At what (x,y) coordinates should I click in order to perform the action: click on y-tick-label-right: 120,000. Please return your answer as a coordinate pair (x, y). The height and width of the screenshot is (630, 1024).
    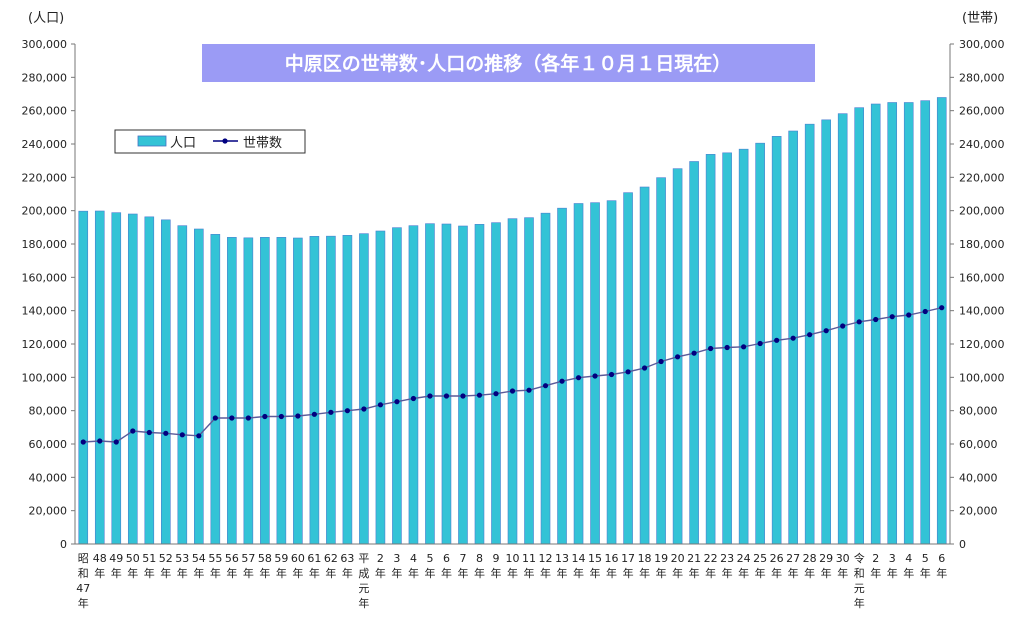
    Looking at the image, I should click on (982, 344).